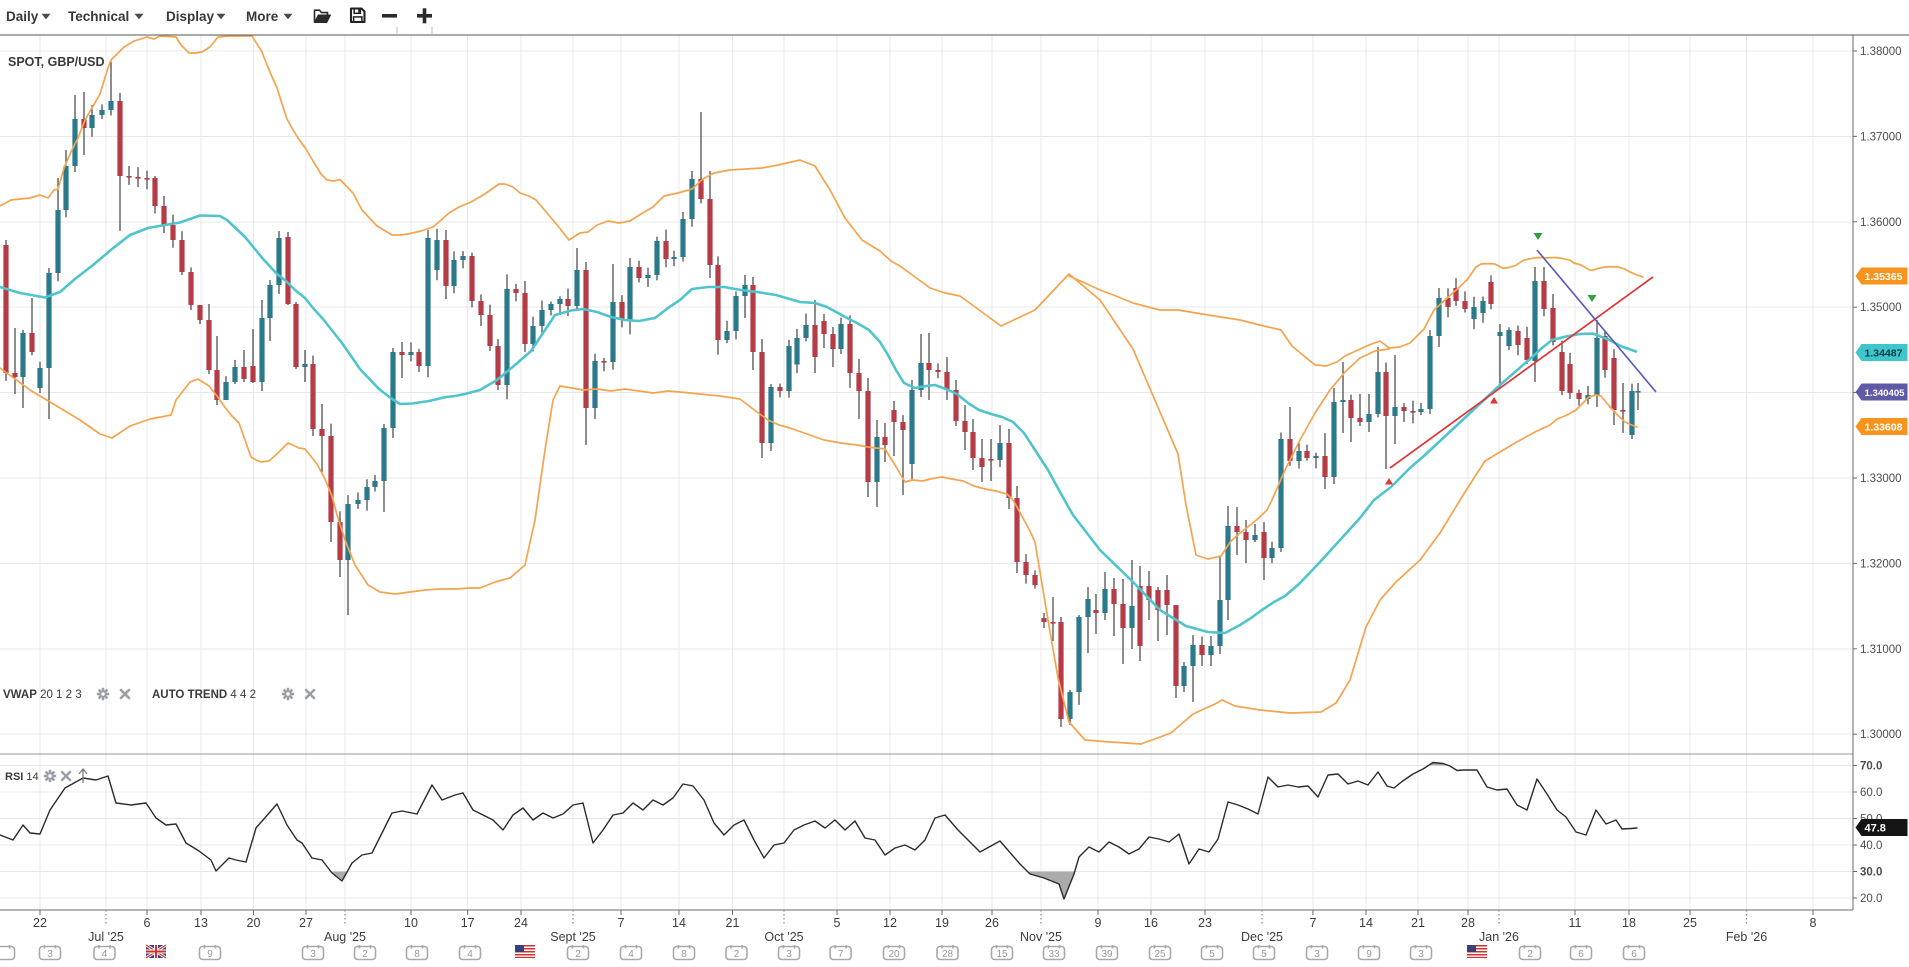  Describe the element at coordinates (1629, 923) in the screenshot. I see `svg-text: 18` at that location.